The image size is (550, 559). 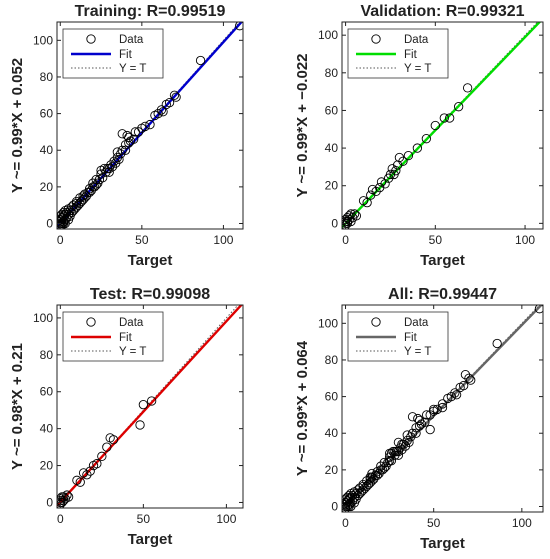 What do you see at coordinates (302, 408) in the screenshot?
I see `y-axis-label: Y ~= 0.99*X + 0.064` at bounding box center [302, 408].